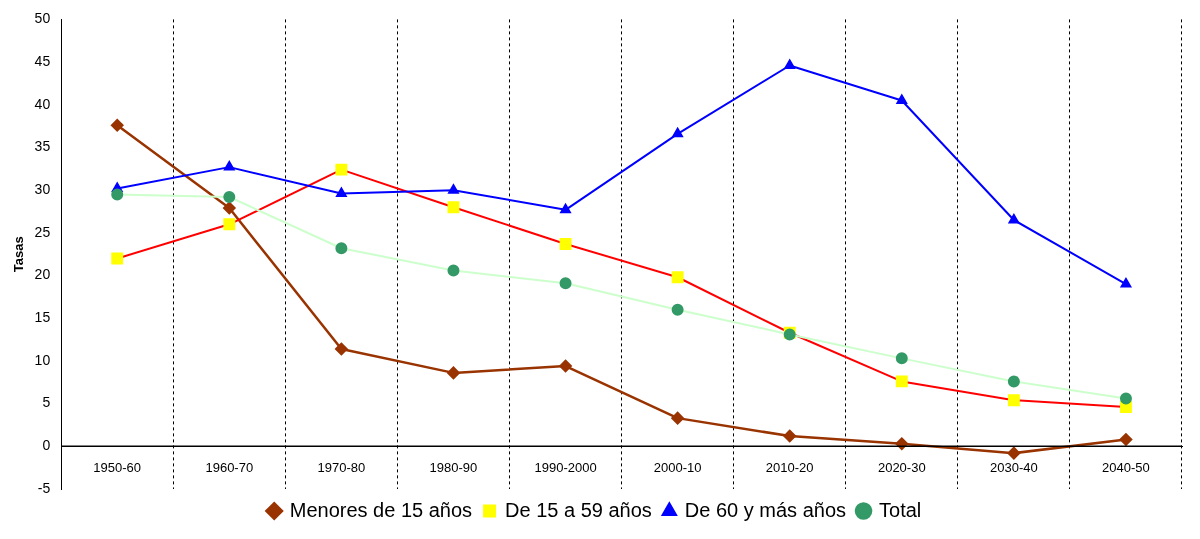 Image resolution: width=1200 pixels, height=539 pixels. Describe the element at coordinates (42, 231) in the screenshot. I see `y-tick-label: 25` at that location.